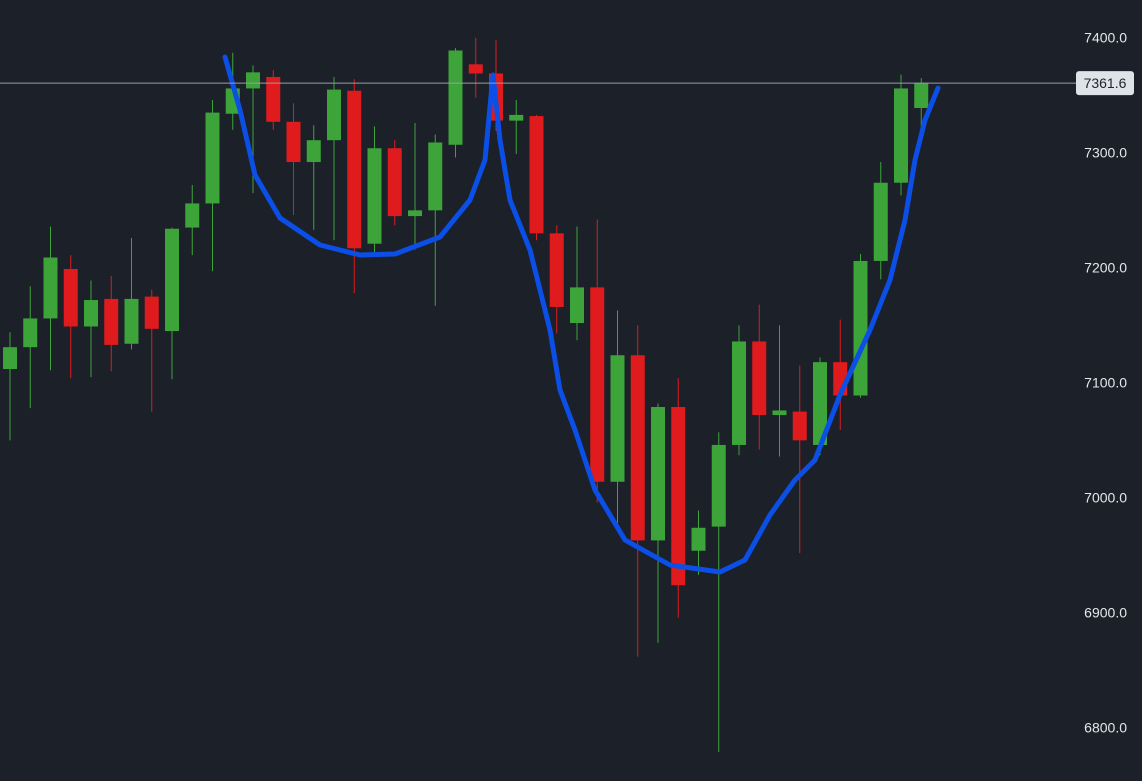 This screenshot has width=1142, height=781. I want to click on y-tick-label: 7400.0, so click(1105, 38).